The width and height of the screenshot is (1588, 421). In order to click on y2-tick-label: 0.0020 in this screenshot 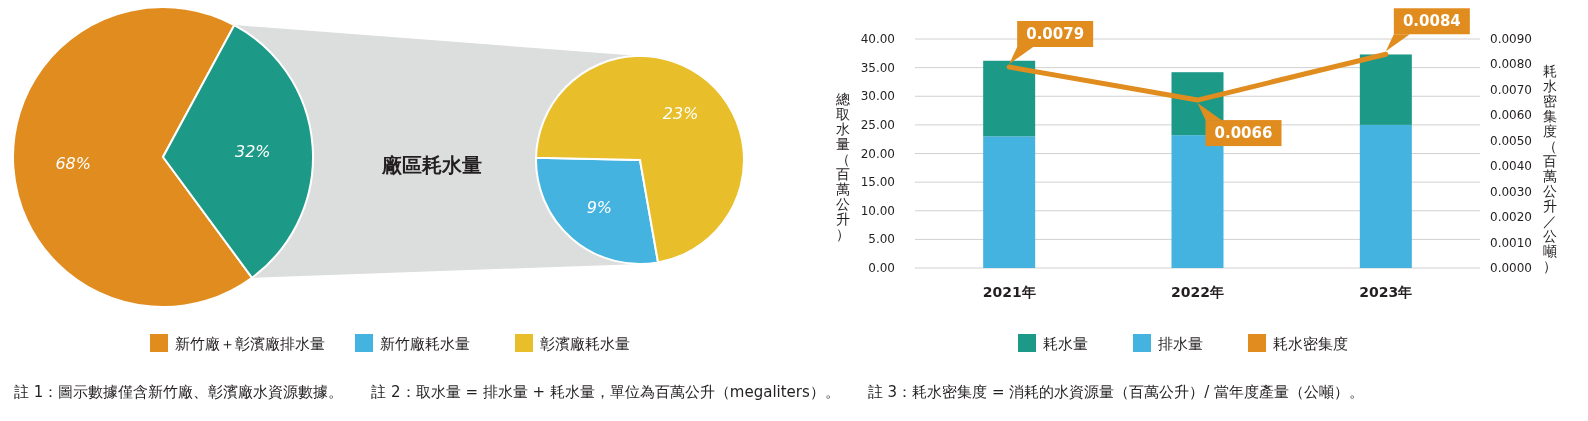, I will do `click(1511, 217)`.